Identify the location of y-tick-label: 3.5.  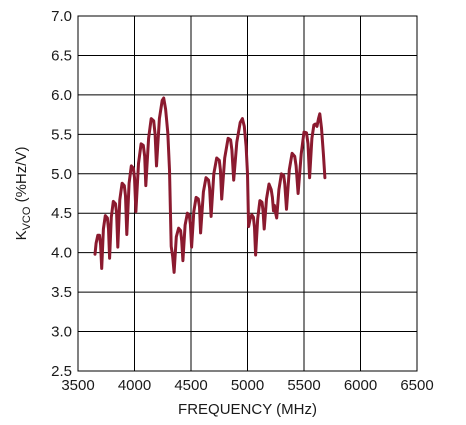
(61, 292).